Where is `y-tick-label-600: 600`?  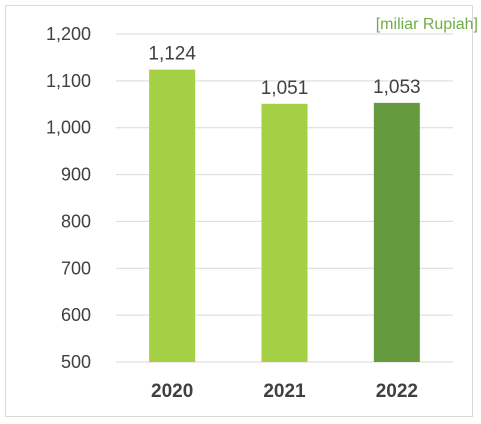 y-tick-label-600: 600 is located at coordinates (76, 315).